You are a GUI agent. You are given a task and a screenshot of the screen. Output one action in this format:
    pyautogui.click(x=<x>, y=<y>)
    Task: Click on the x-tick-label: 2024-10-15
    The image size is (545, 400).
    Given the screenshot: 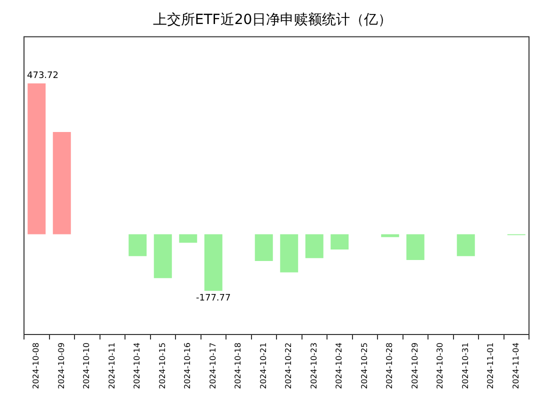 What is the action you would take?
    pyautogui.click(x=162, y=366)
    